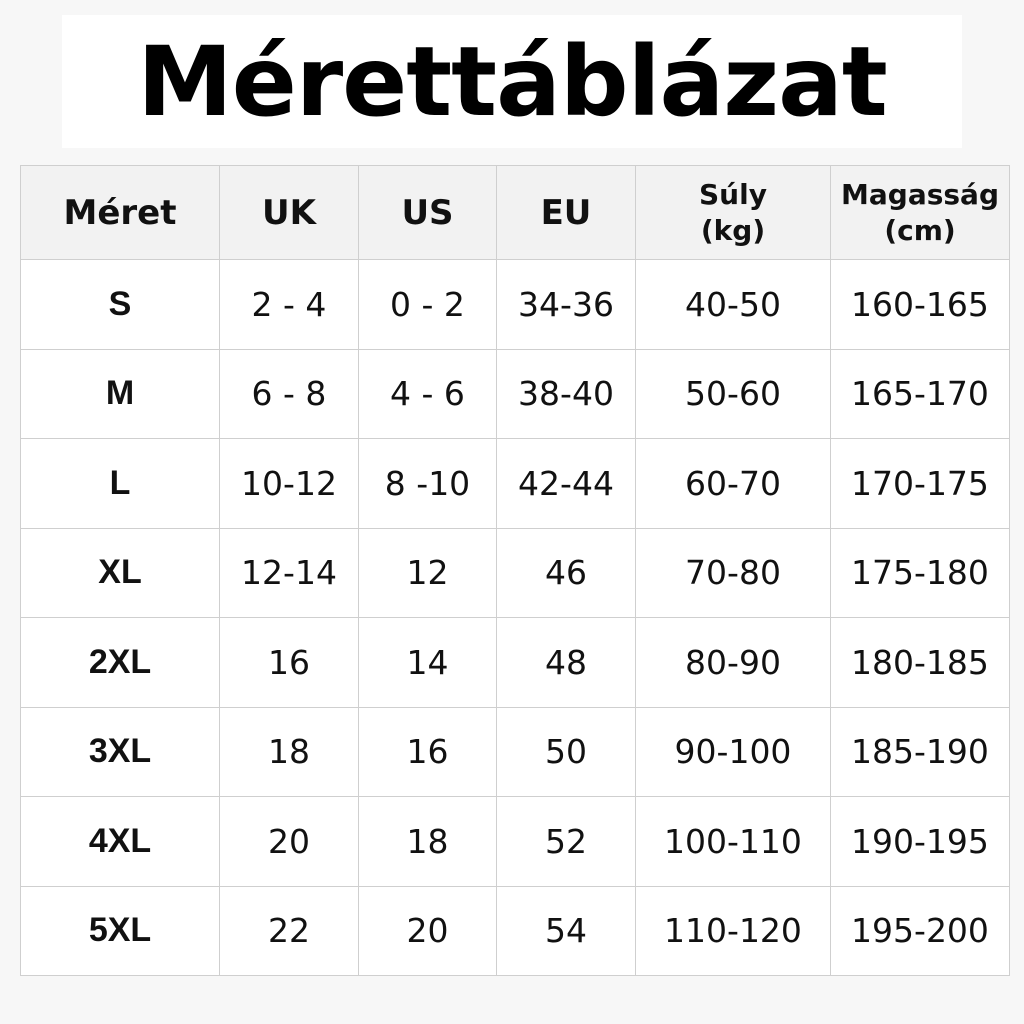 The width and height of the screenshot is (1024, 1024). Describe the element at coordinates (920, 230) in the screenshot. I see `column-header-line: (cm)` at that location.